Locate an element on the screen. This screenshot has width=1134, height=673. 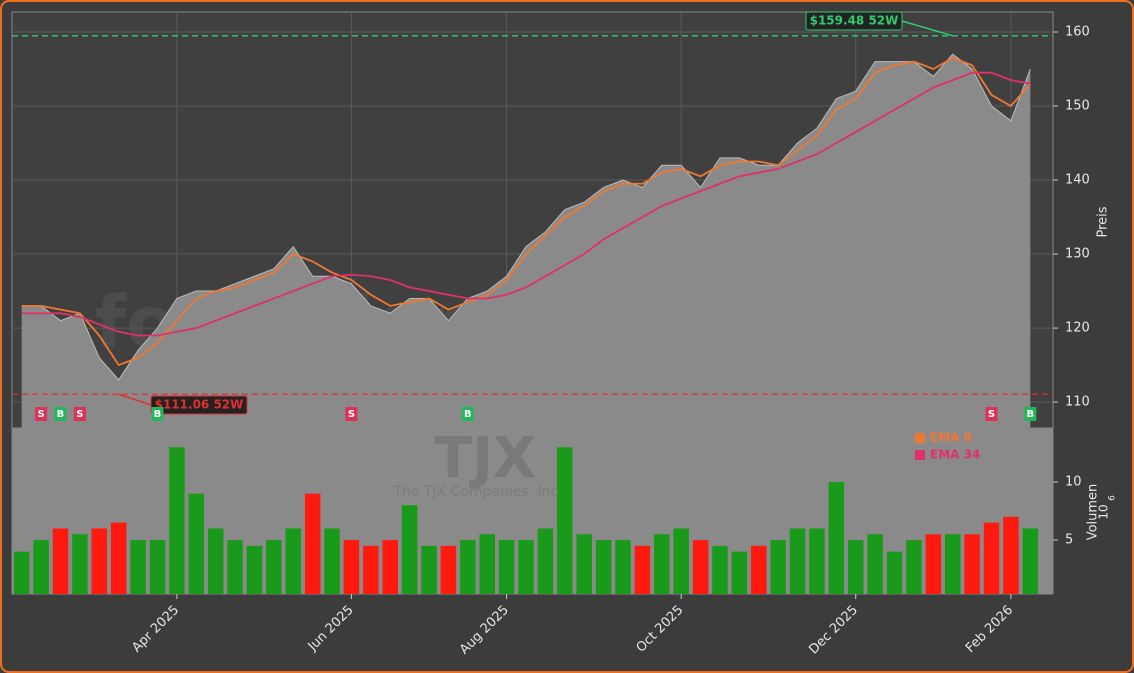
legend-label: EMA 8 is located at coordinates (951, 438).